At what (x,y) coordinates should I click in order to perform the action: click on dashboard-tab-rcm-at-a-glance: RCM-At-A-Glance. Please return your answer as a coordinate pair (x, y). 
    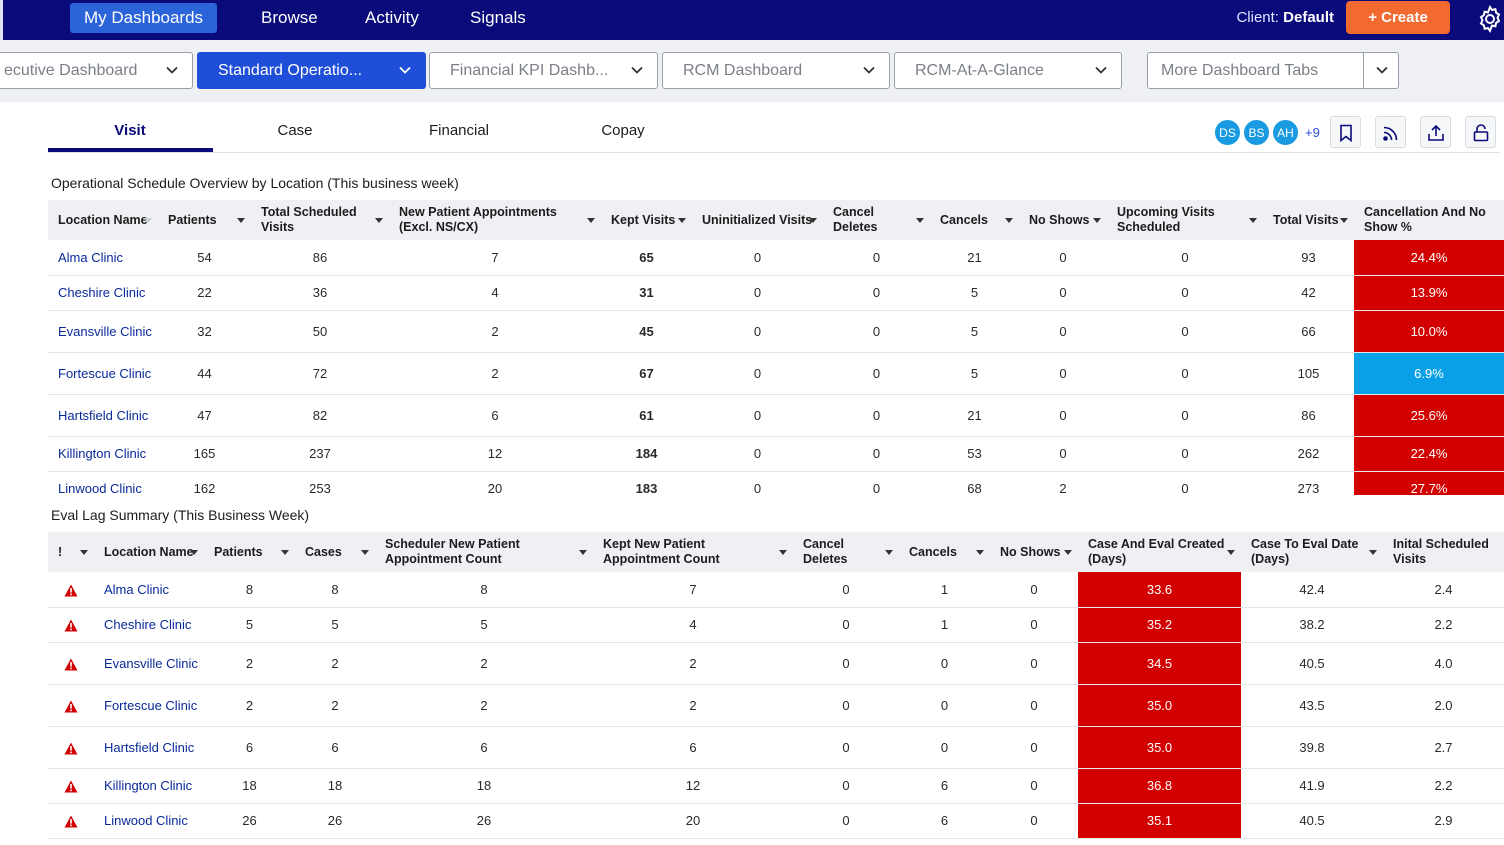
    Looking at the image, I should click on (1008, 70).